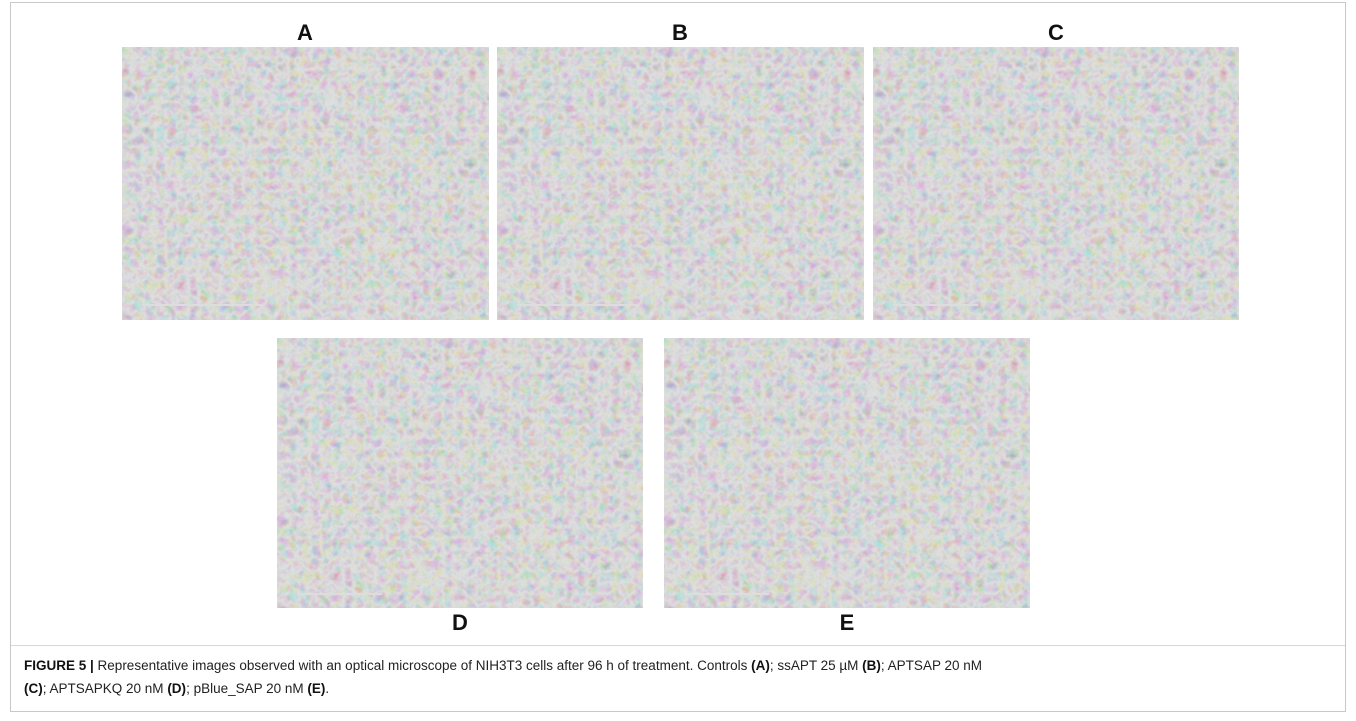 The width and height of the screenshot is (1356, 721). Describe the element at coordinates (1056, 32) in the screenshot. I see `panel-label: C` at that location.